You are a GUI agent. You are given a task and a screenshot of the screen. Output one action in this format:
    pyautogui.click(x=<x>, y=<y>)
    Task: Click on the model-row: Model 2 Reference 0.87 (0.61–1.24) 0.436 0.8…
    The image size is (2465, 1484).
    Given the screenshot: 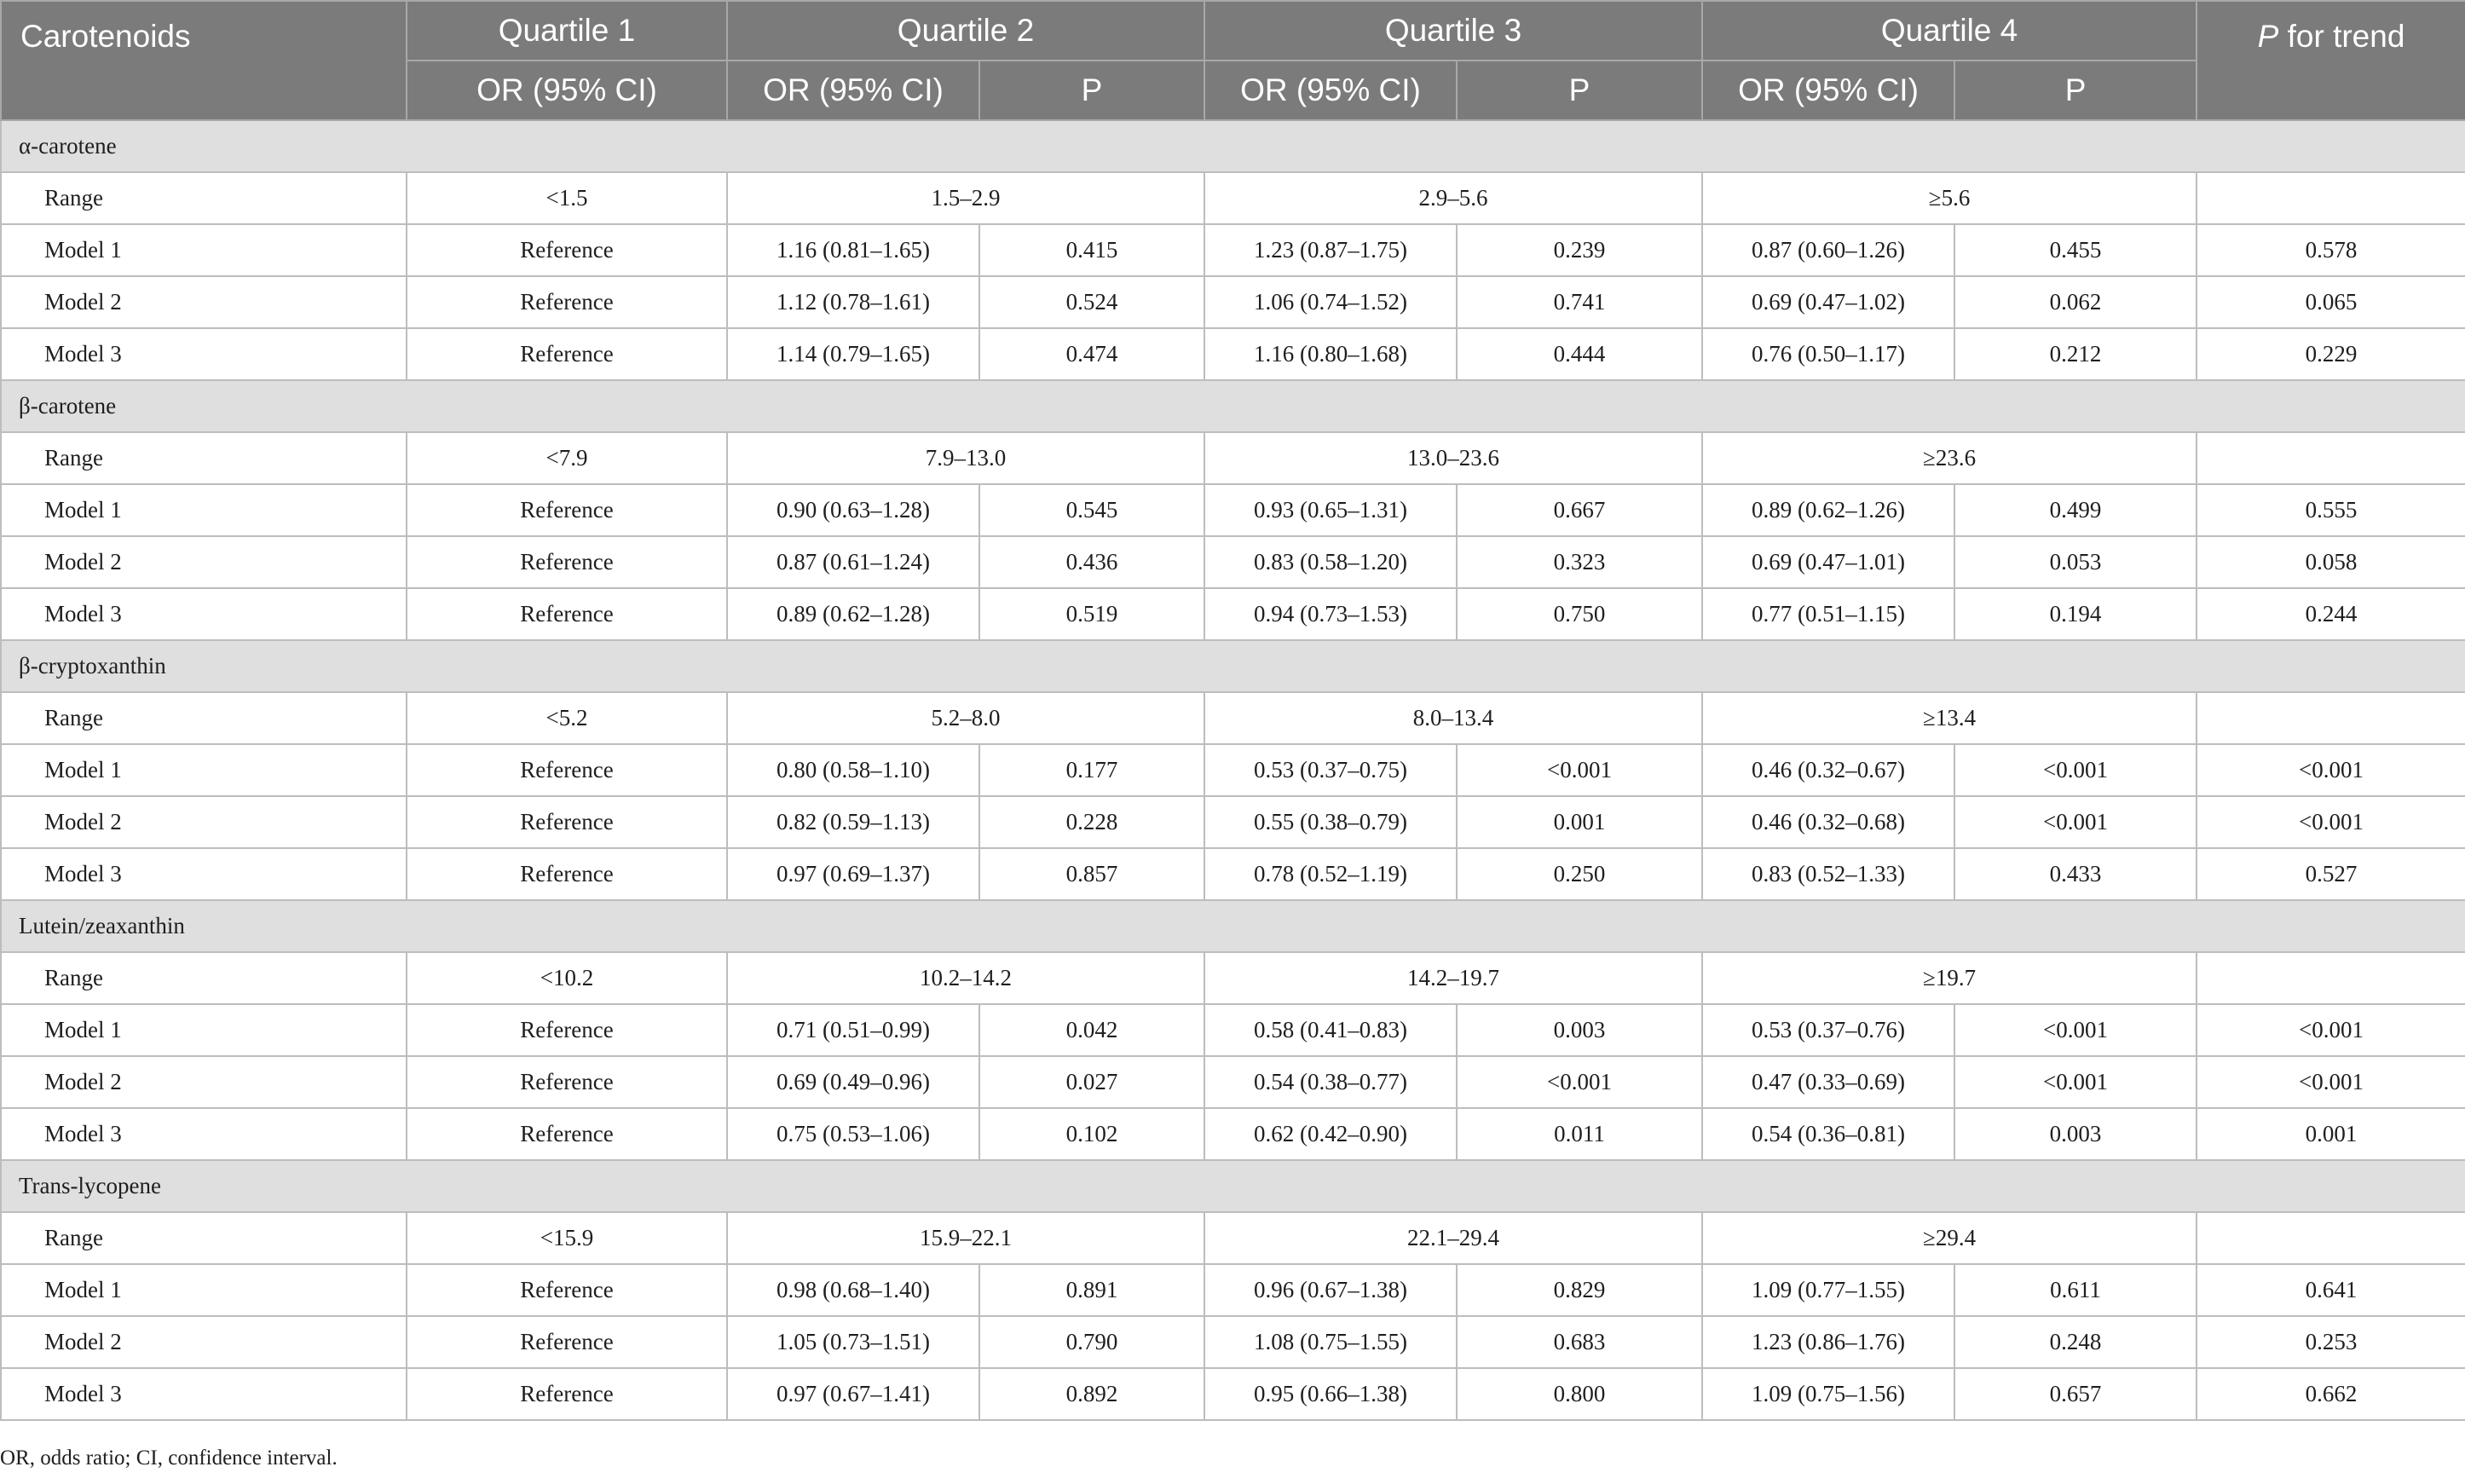 What is the action you would take?
    pyautogui.click(x=1232, y=562)
    